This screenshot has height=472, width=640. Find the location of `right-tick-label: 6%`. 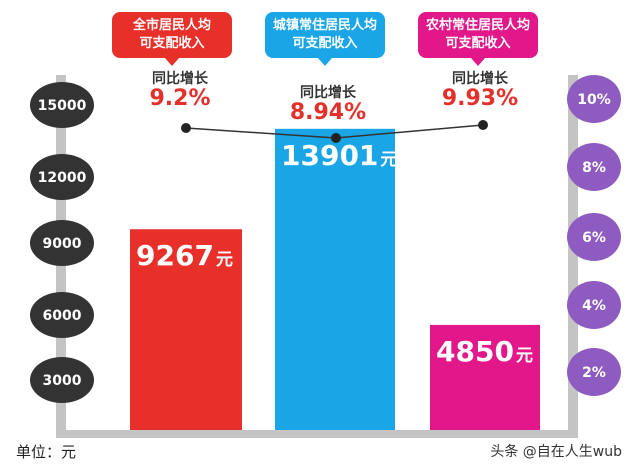

right-tick-label: 6% is located at coordinates (594, 238).